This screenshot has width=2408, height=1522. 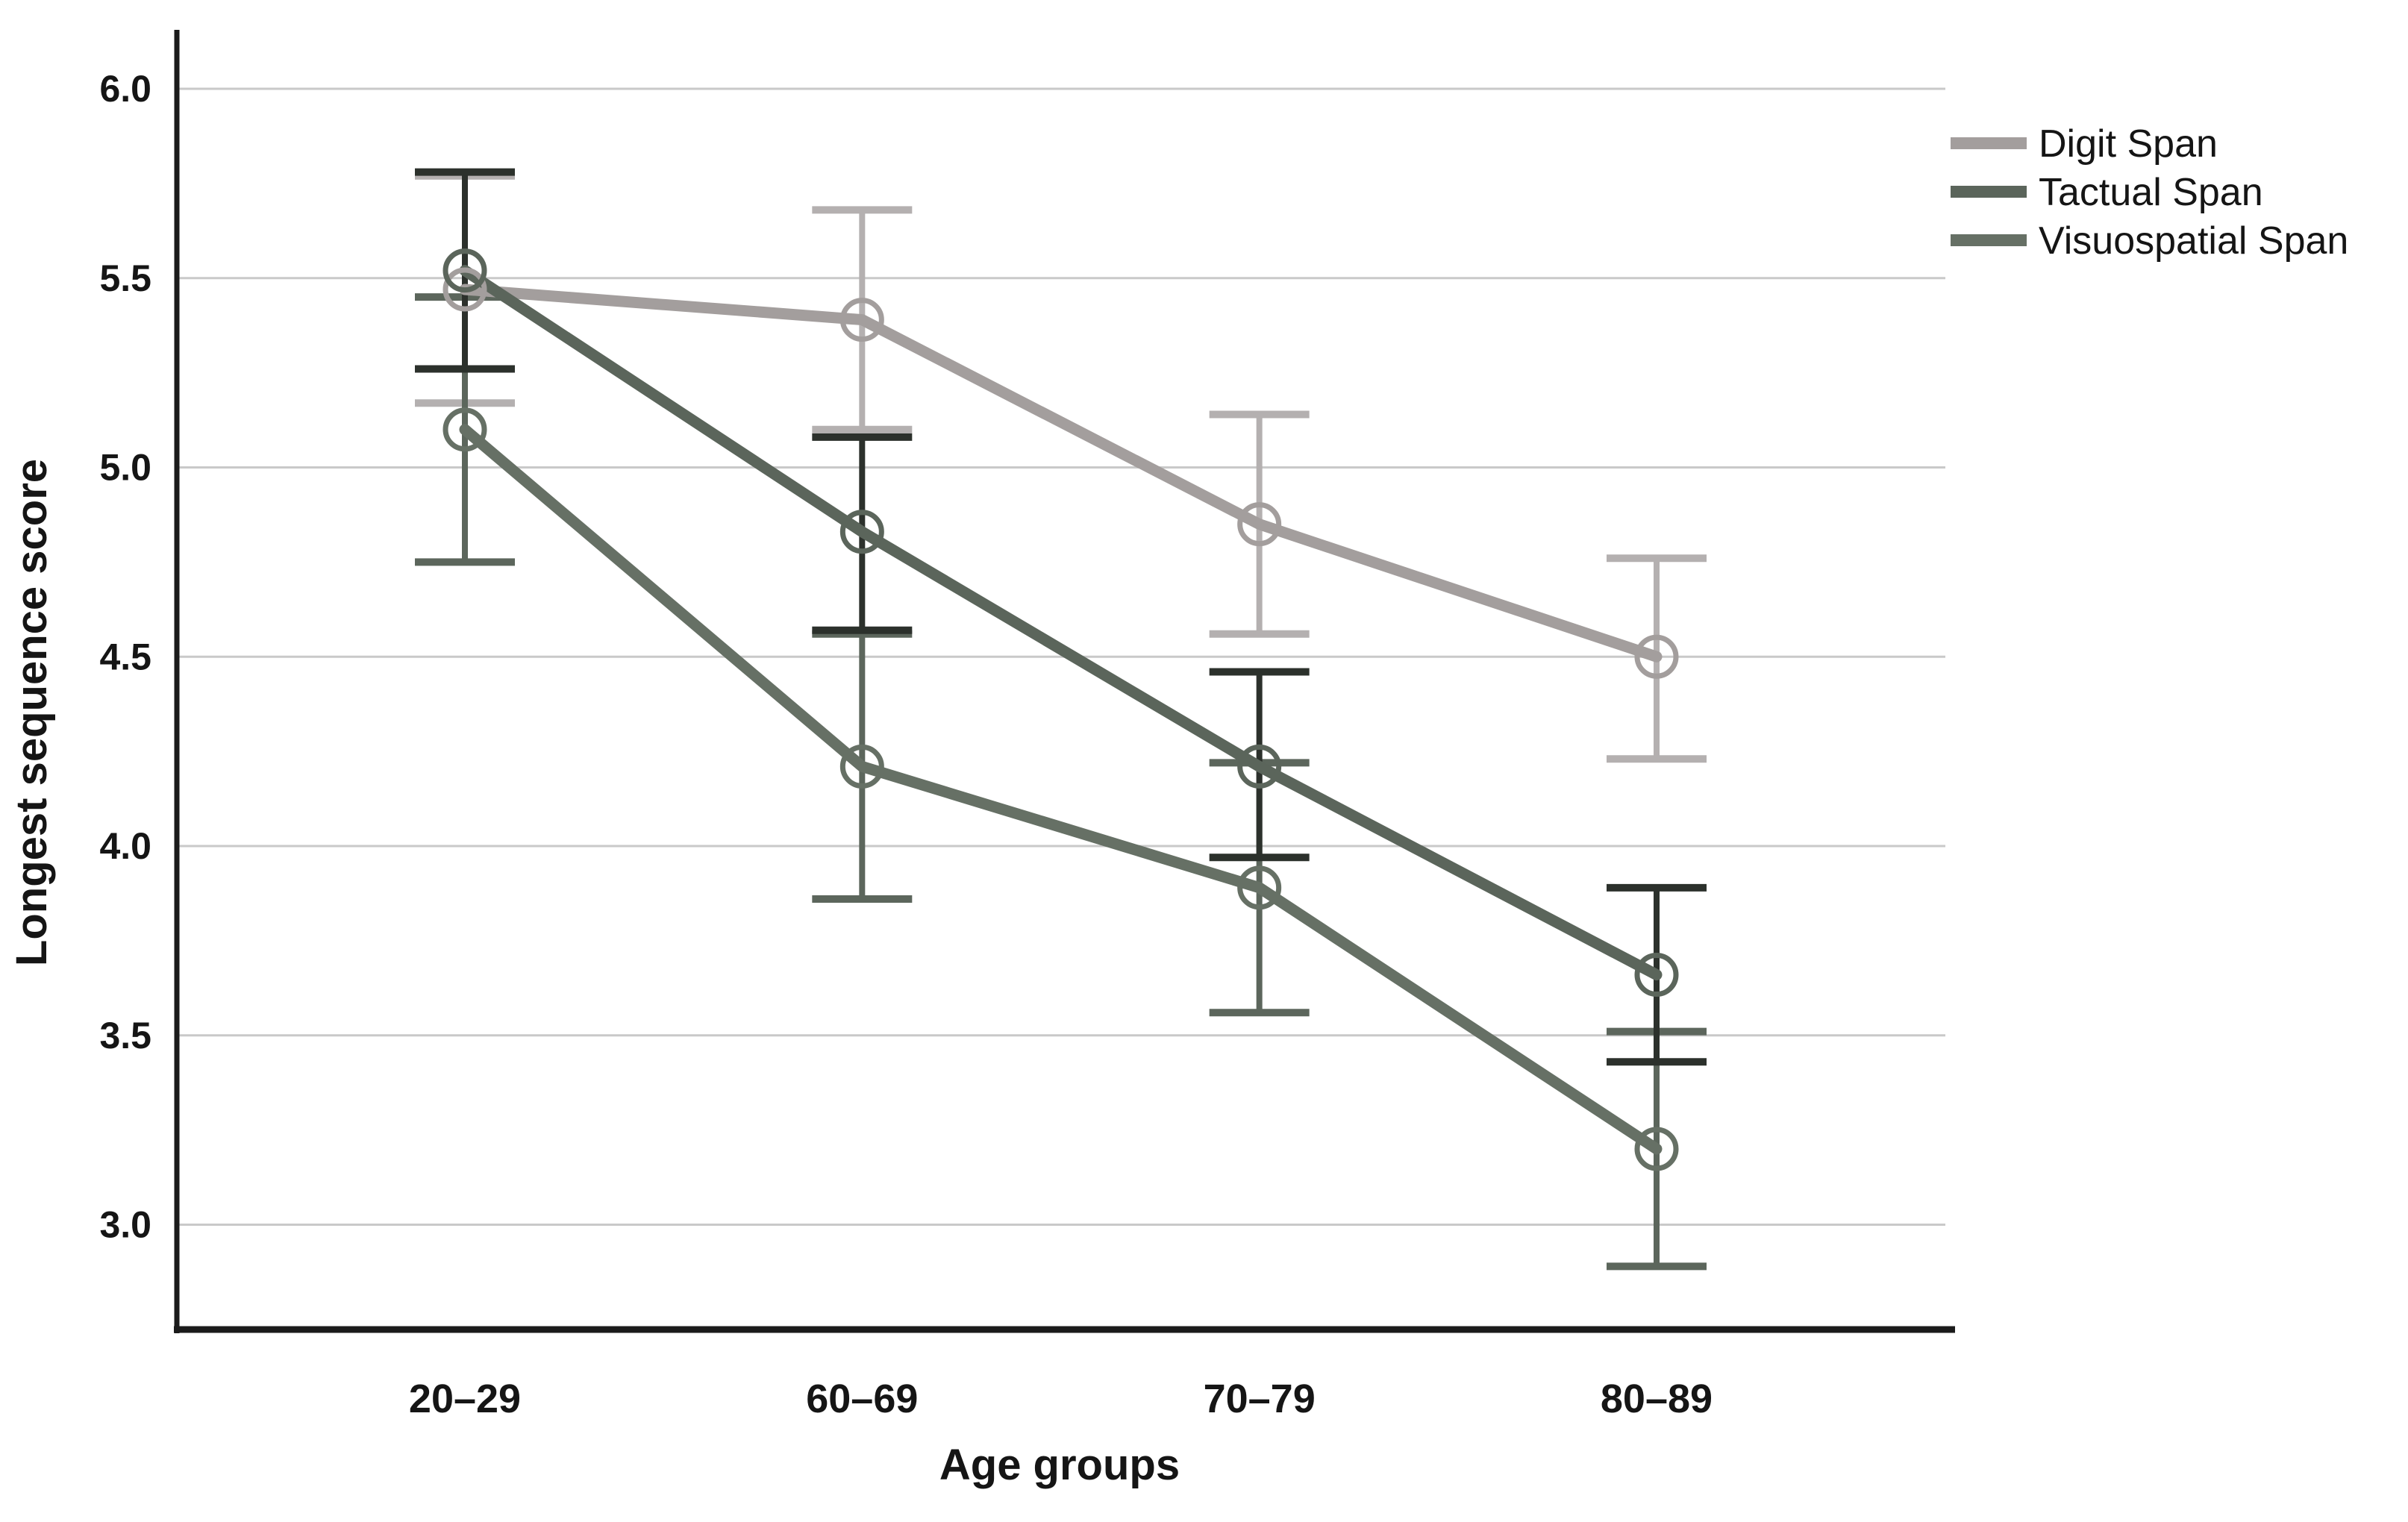 I want to click on y-axis-title: Longest sequence score, so click(x=31, y=712).